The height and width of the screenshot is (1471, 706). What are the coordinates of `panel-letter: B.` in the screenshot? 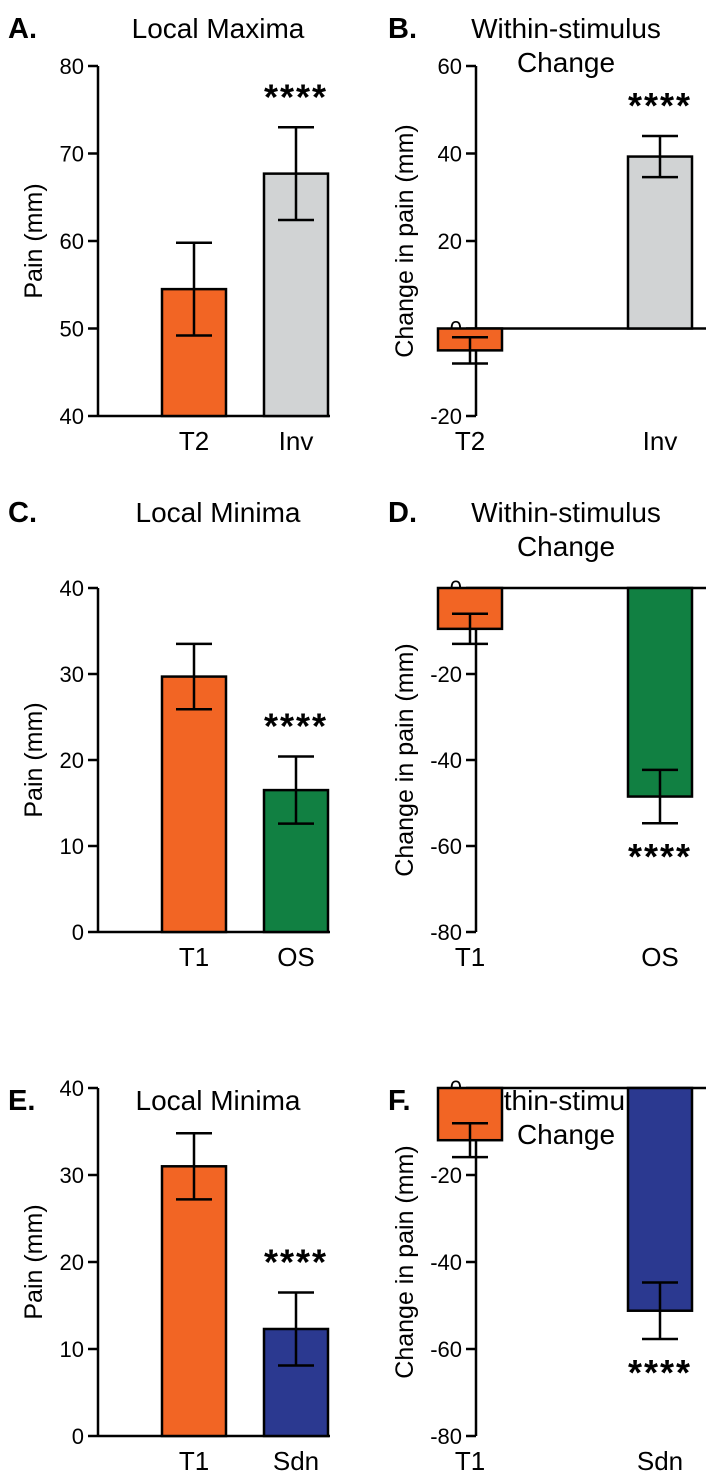 It's located at (402, 29).